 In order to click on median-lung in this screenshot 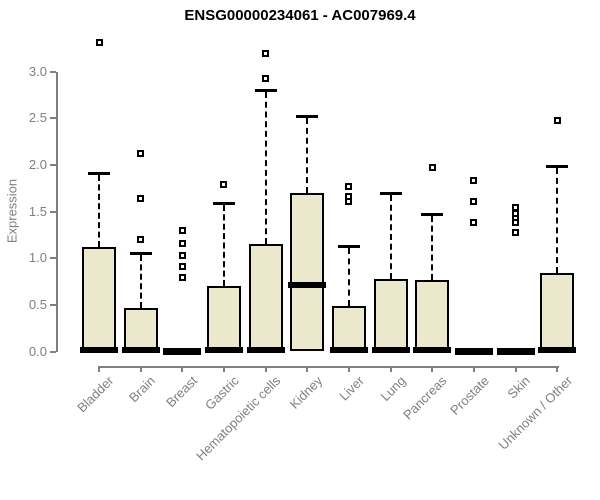, I will do `click(390, 349)`.